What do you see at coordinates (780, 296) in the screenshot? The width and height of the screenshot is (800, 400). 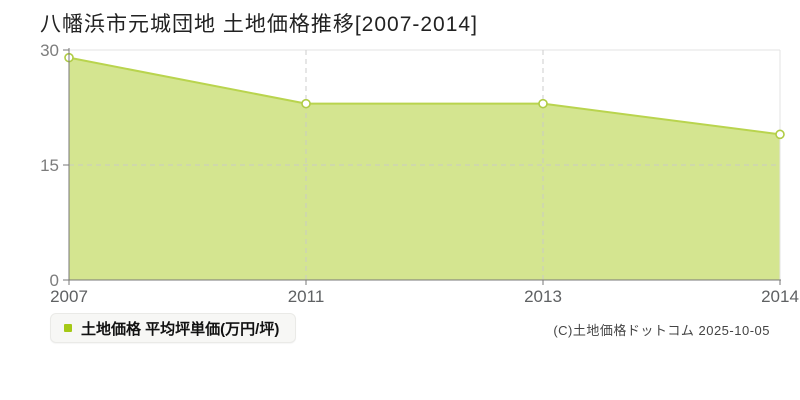 I see `x-tick-label-2014: 2014` at bounding box center [780, 296].